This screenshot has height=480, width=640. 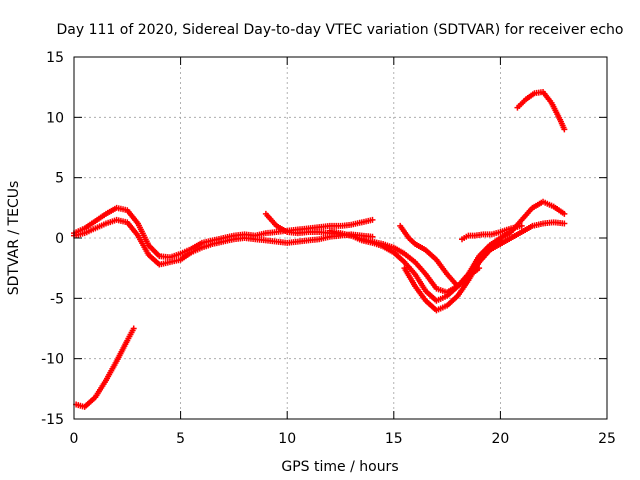 What do you see at coordinates (52, 420) in the screenshot?
I see `y-tick-label: -15` at bounding box center [52, 420].